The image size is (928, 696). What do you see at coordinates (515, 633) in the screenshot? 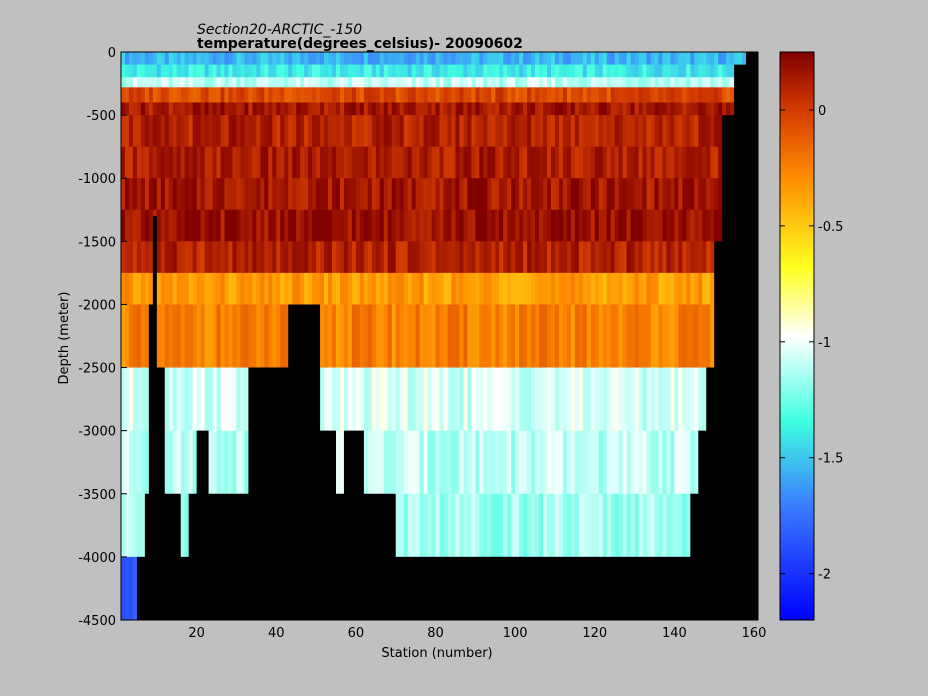
I see `x-tick-label: 100` at bounding box center [515, 633].